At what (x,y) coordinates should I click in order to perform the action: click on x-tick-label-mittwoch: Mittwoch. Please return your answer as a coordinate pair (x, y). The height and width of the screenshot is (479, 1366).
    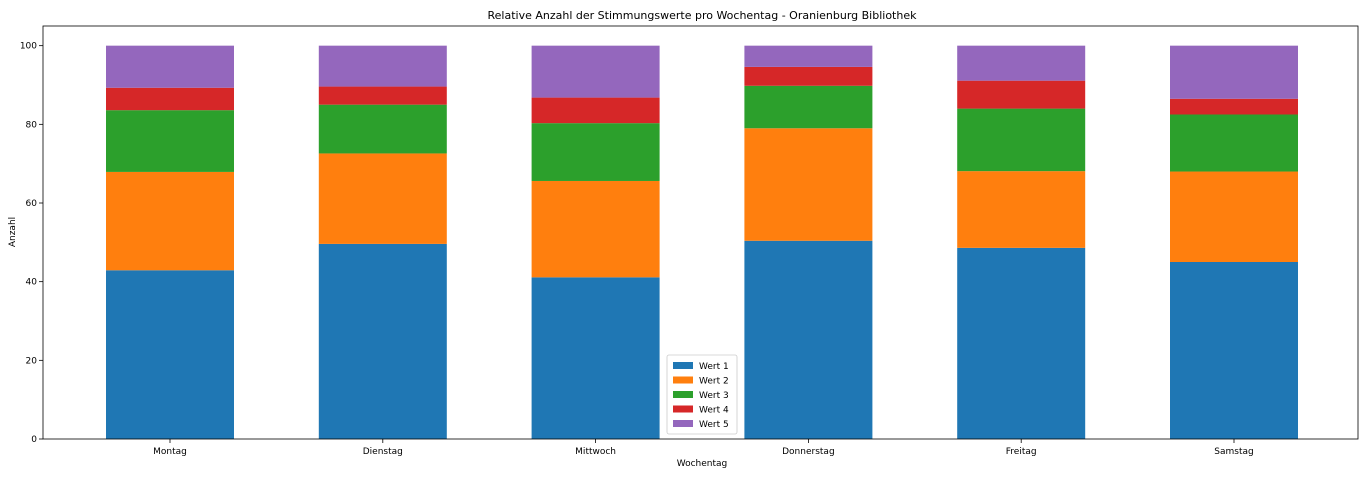
    Looking at the image, I should click on (595, 452).